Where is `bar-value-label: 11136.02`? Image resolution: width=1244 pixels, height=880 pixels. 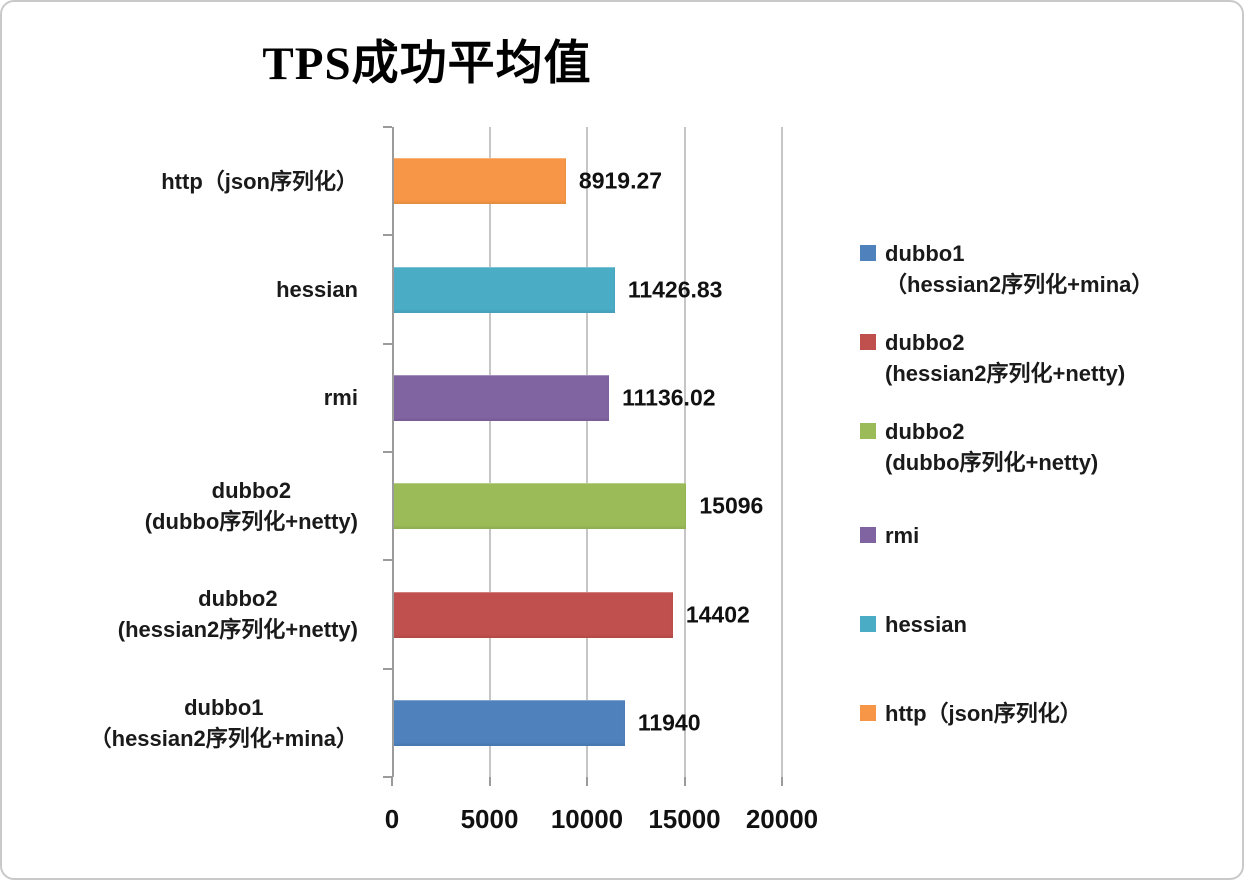
bar-value-label: 11136.02 is located at coordinates (669, 397).